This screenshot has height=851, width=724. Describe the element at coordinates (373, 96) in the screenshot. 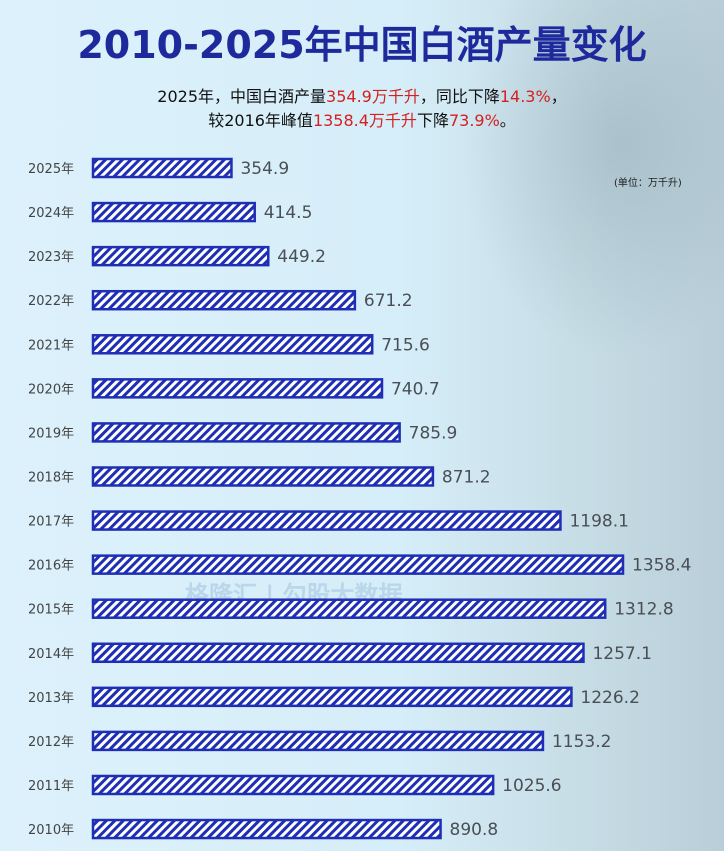

I see `subtitle-highlight: 354.9万千升` at that location.